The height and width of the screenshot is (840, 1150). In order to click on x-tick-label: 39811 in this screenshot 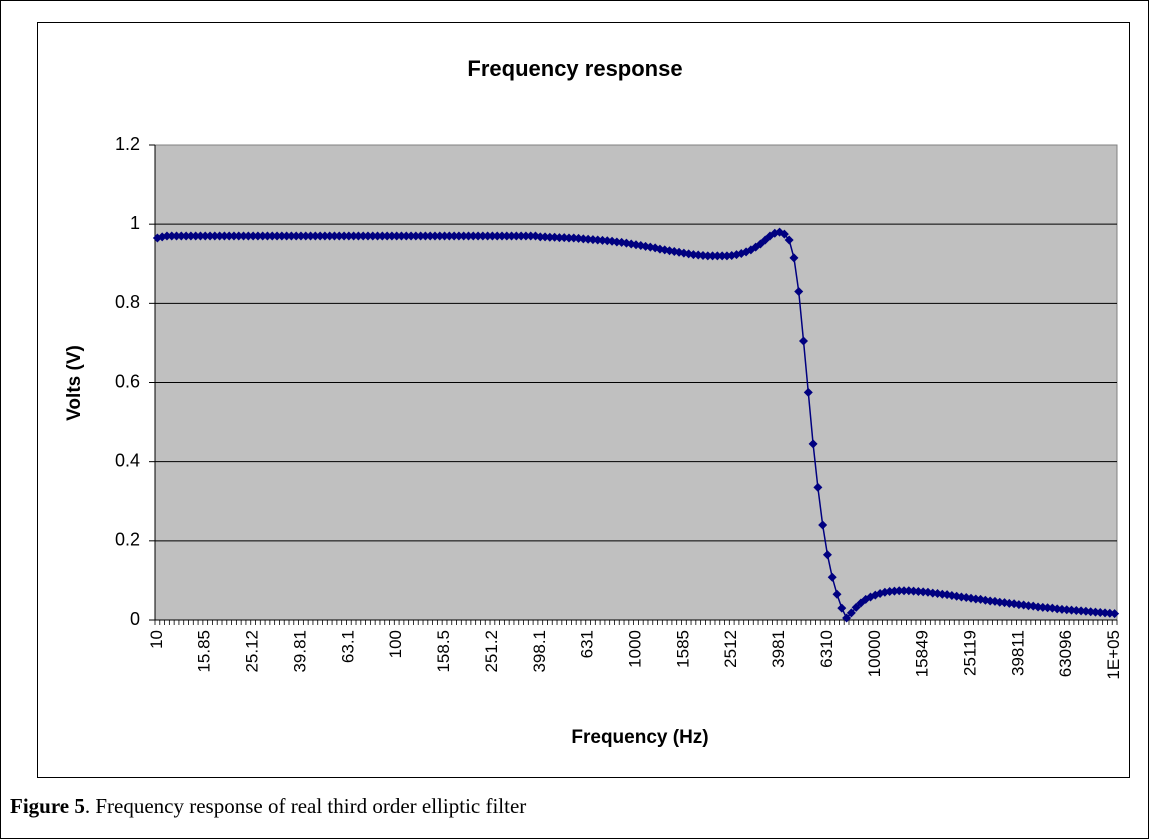, I will do `click(1017, 653)`.